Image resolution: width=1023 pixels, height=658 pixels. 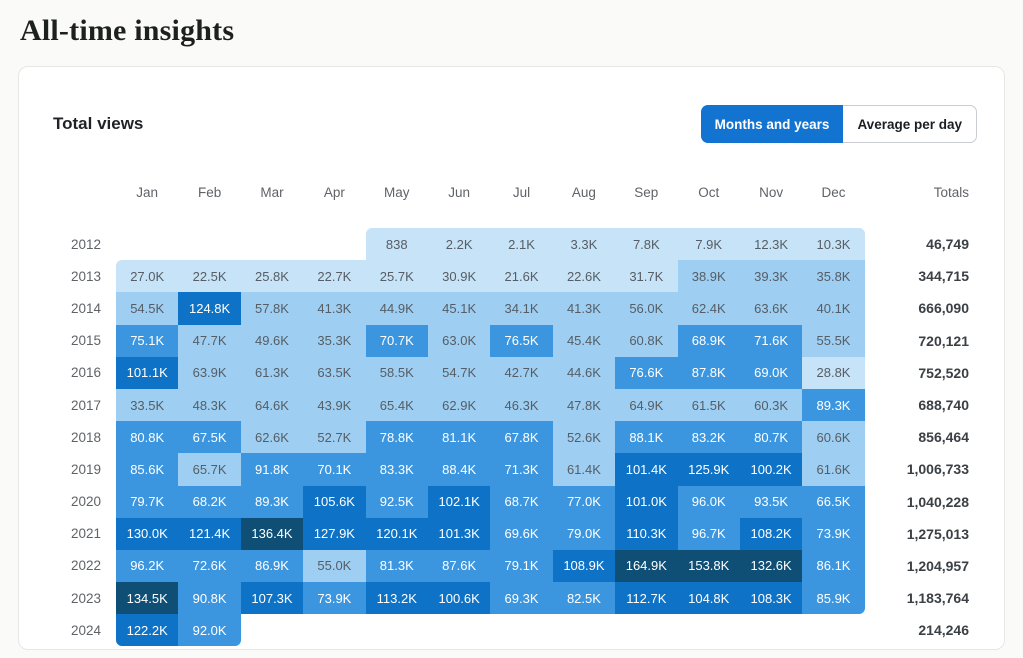 I want to click on month-header: Jul, so click(x=521, y=192).